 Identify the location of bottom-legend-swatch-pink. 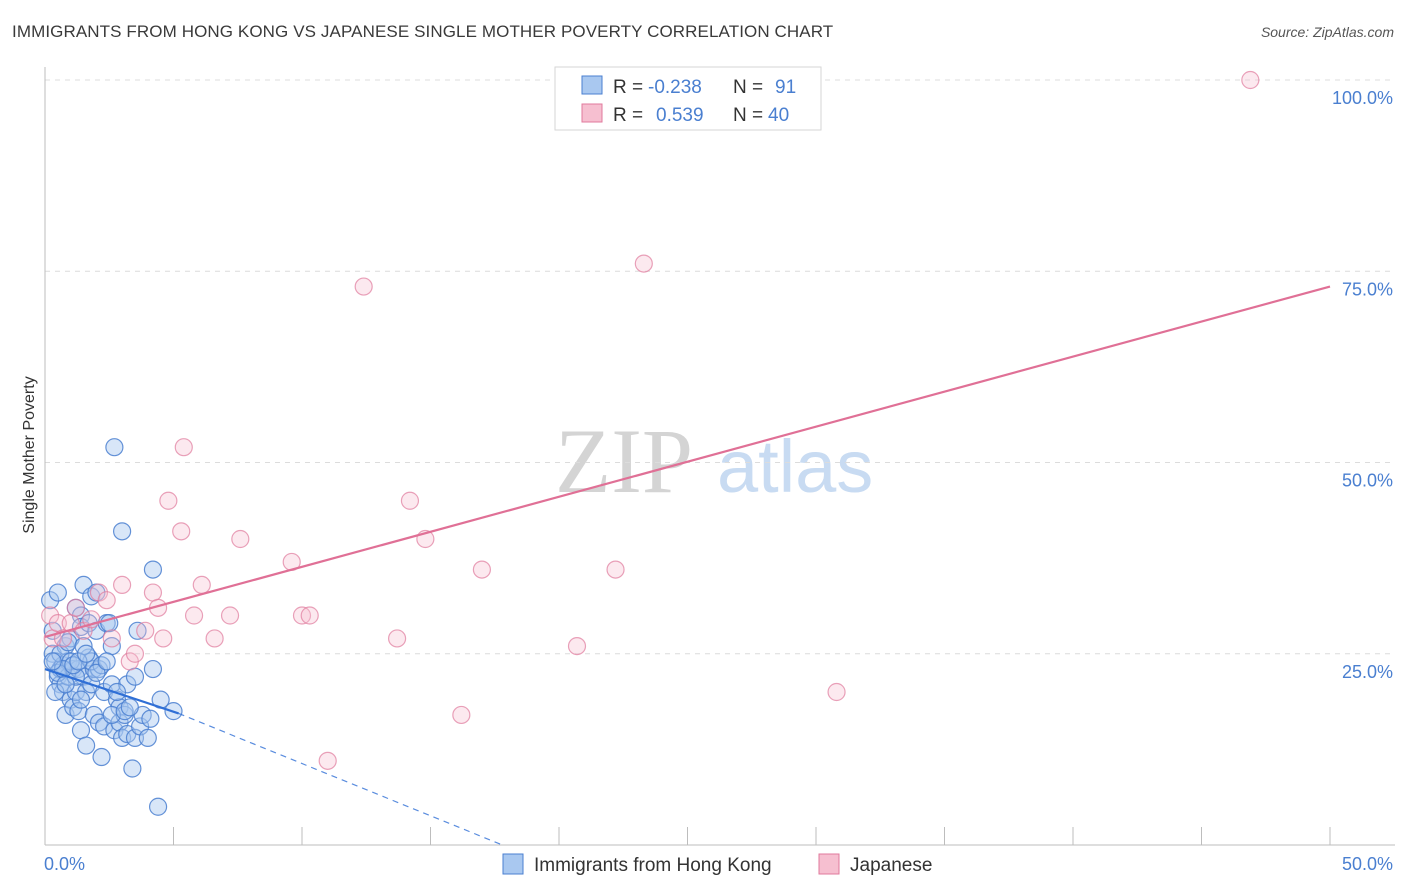
(829, 864).